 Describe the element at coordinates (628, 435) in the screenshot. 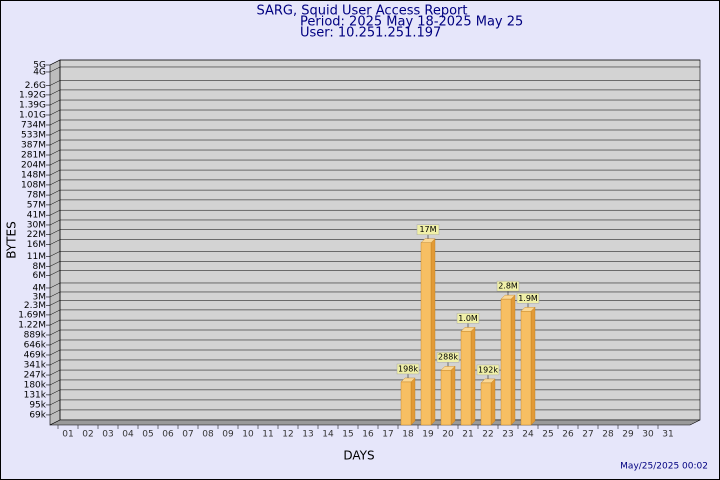

I see `x-tick-label: 29` at that location.